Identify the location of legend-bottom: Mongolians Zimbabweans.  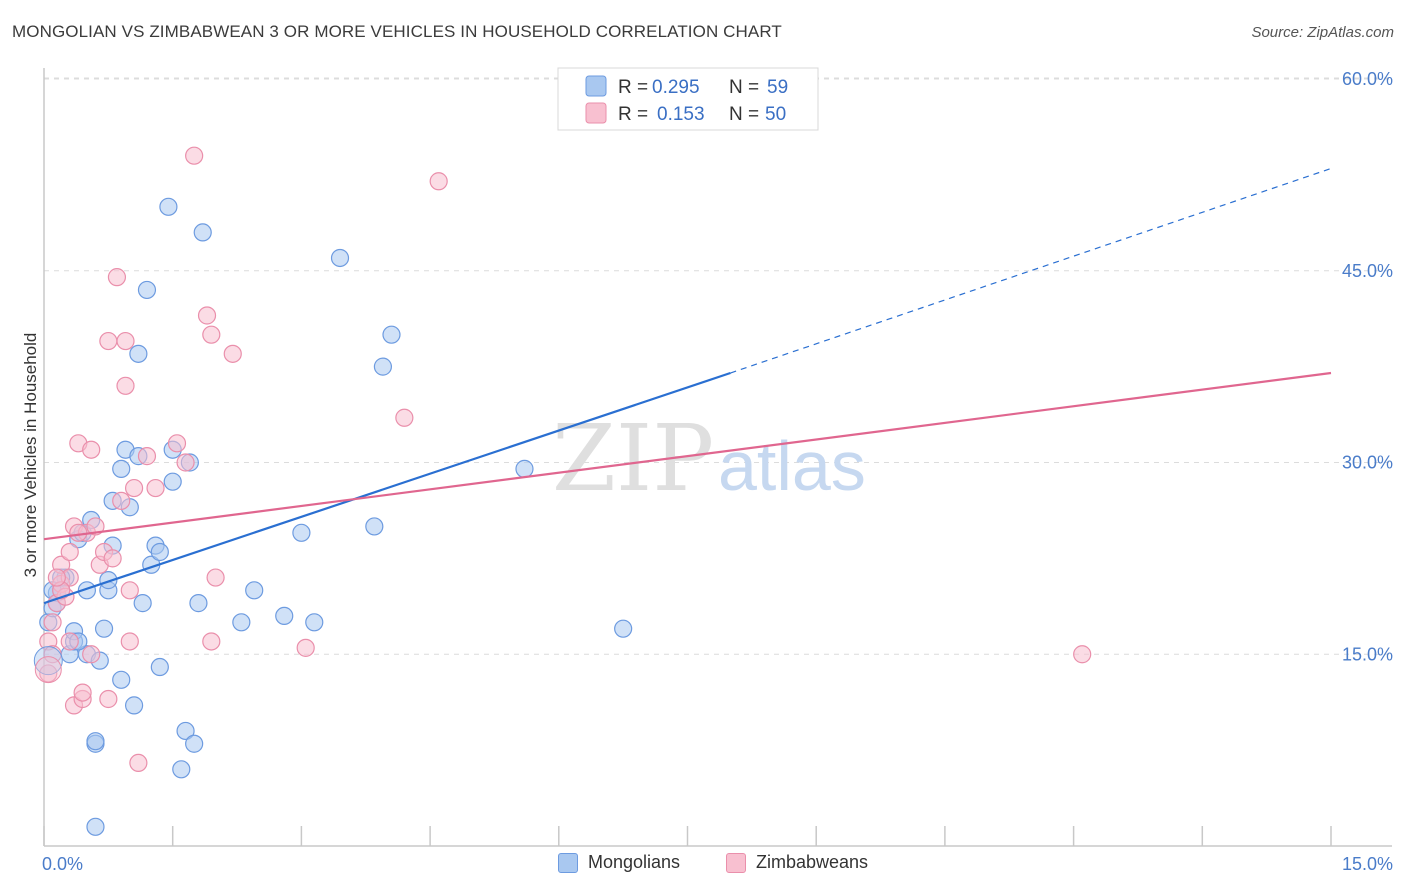
(703, 865).